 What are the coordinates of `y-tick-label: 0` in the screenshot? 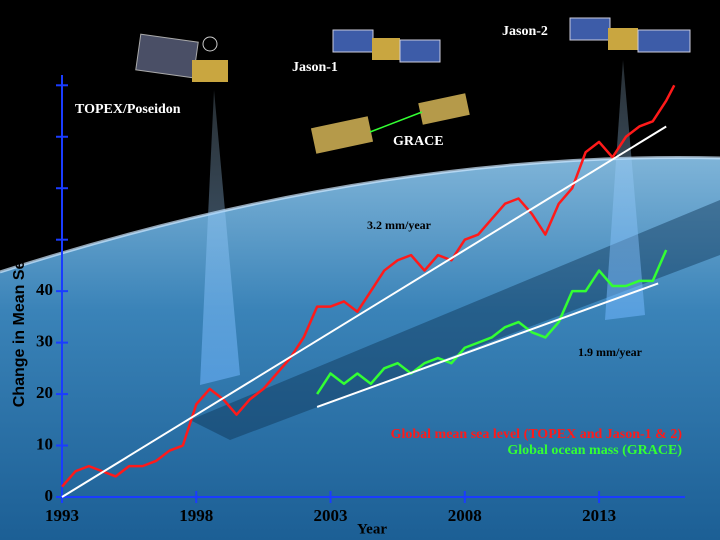 It's located at (49, 495).